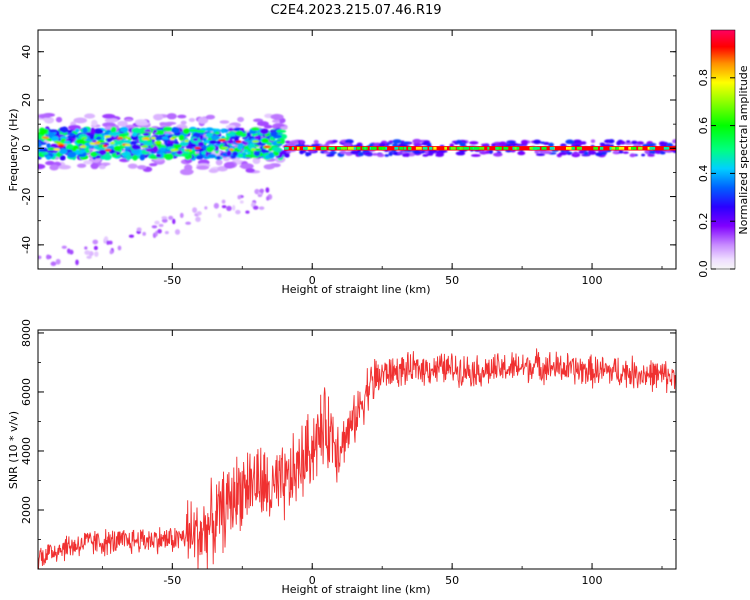 Image resolution: width=750 pixels, height=600 pixels. What do you see at coordinates (13, 150) in the screenshot?
I see `spectrogram-ylabel: Frequency (Hz)` at bounding box center [13, 150].